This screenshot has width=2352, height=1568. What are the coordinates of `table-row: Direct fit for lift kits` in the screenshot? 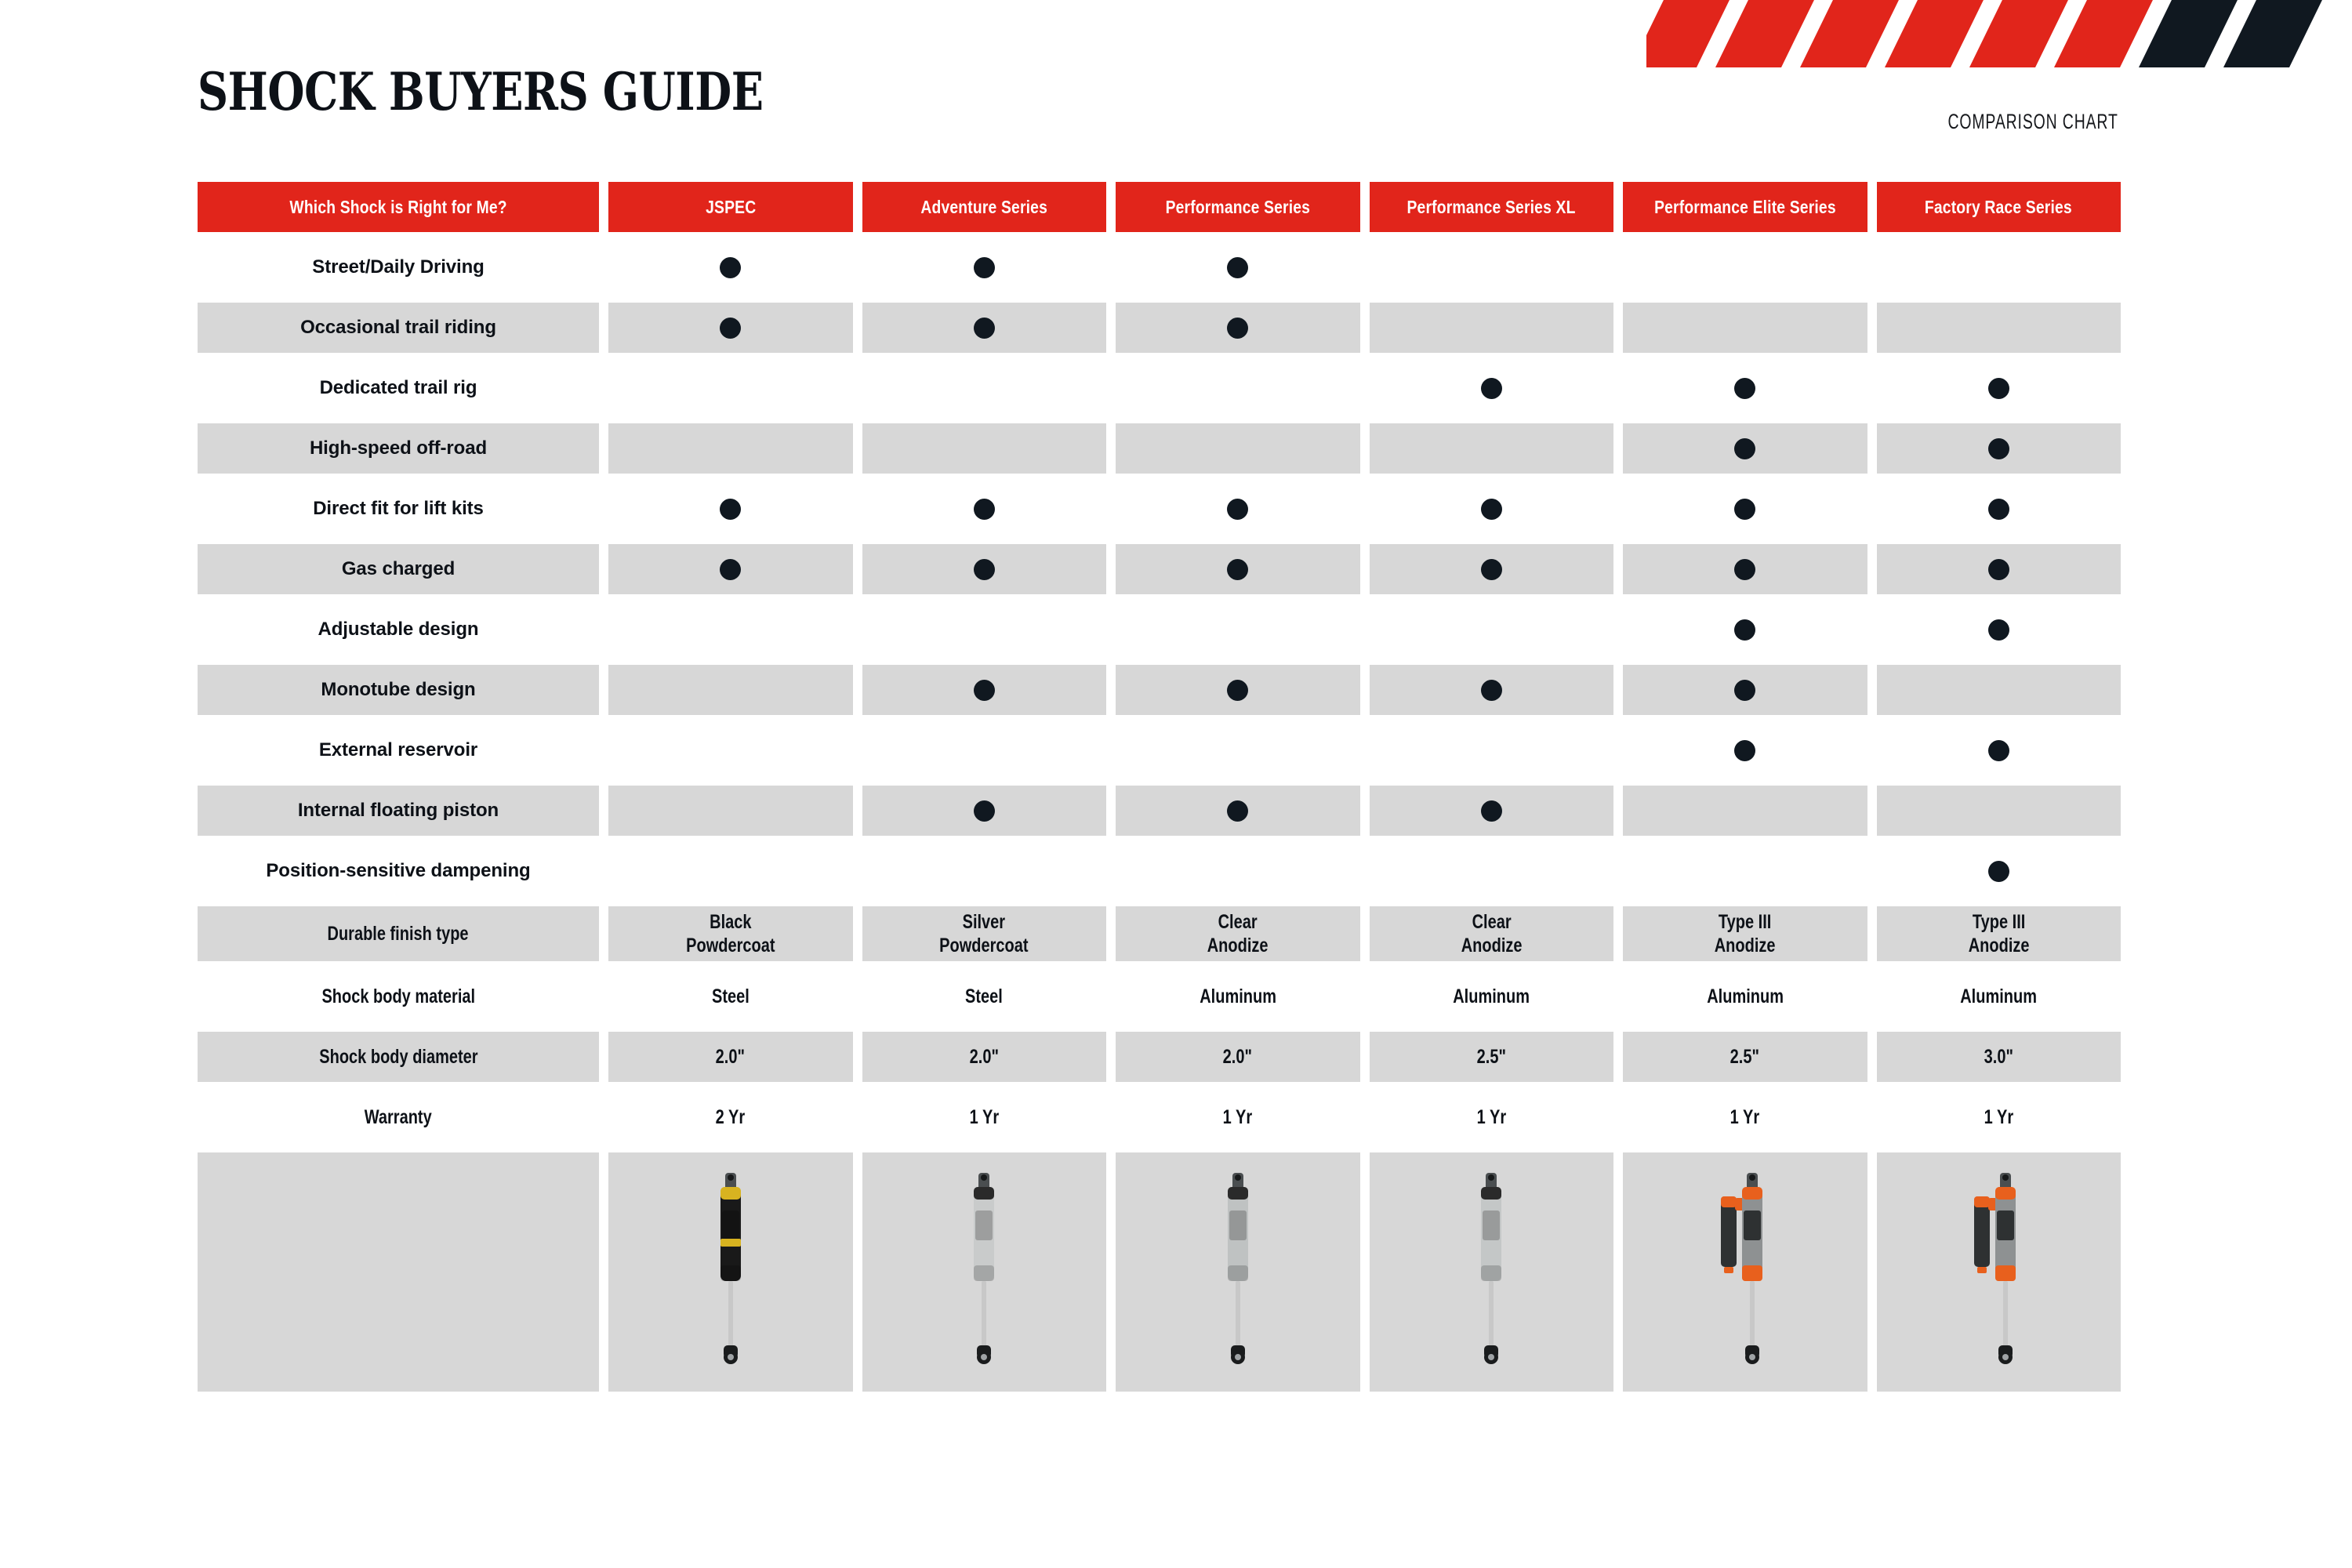 It's located at (1159, 509).